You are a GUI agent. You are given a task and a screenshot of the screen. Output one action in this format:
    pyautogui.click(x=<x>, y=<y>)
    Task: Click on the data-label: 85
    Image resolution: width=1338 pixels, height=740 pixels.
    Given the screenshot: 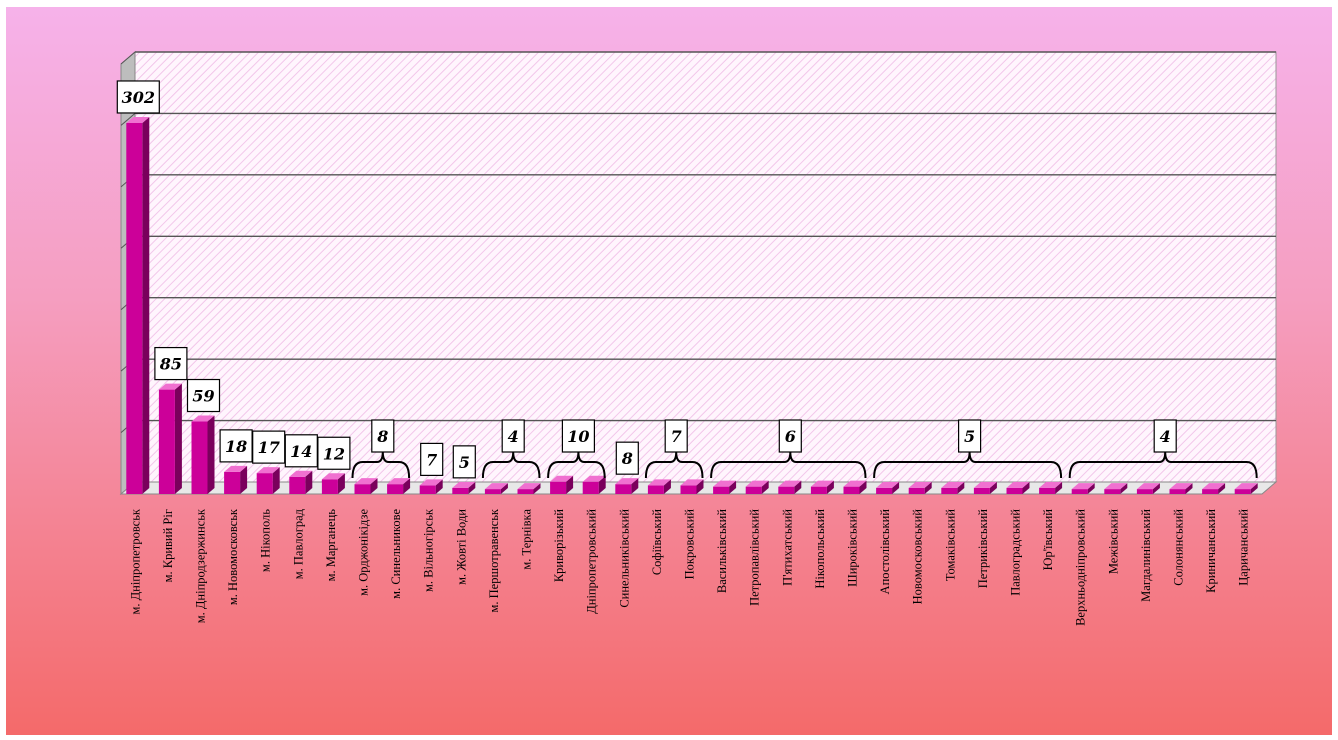 What is the action you would take?
    pyautogui.click(x=170, y=364)
    